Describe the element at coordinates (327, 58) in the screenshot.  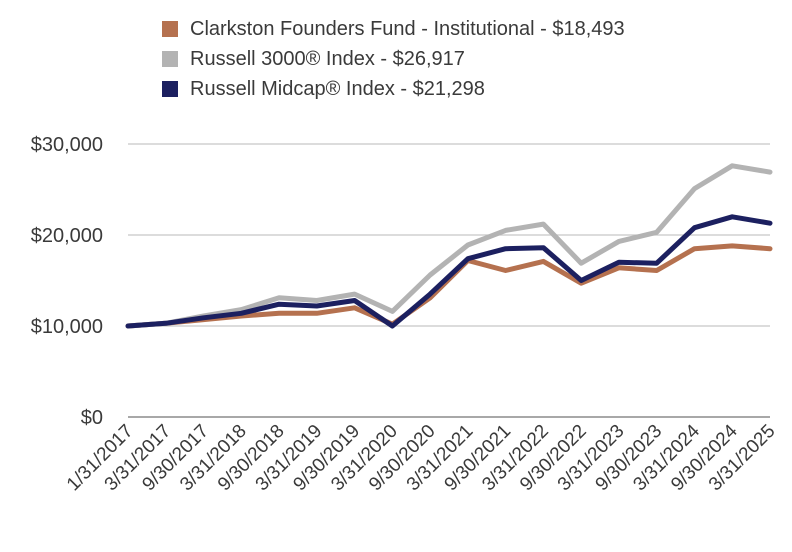
I see `legend-label-russell-3000: Russell 3000® Index - $26,917` at that location.